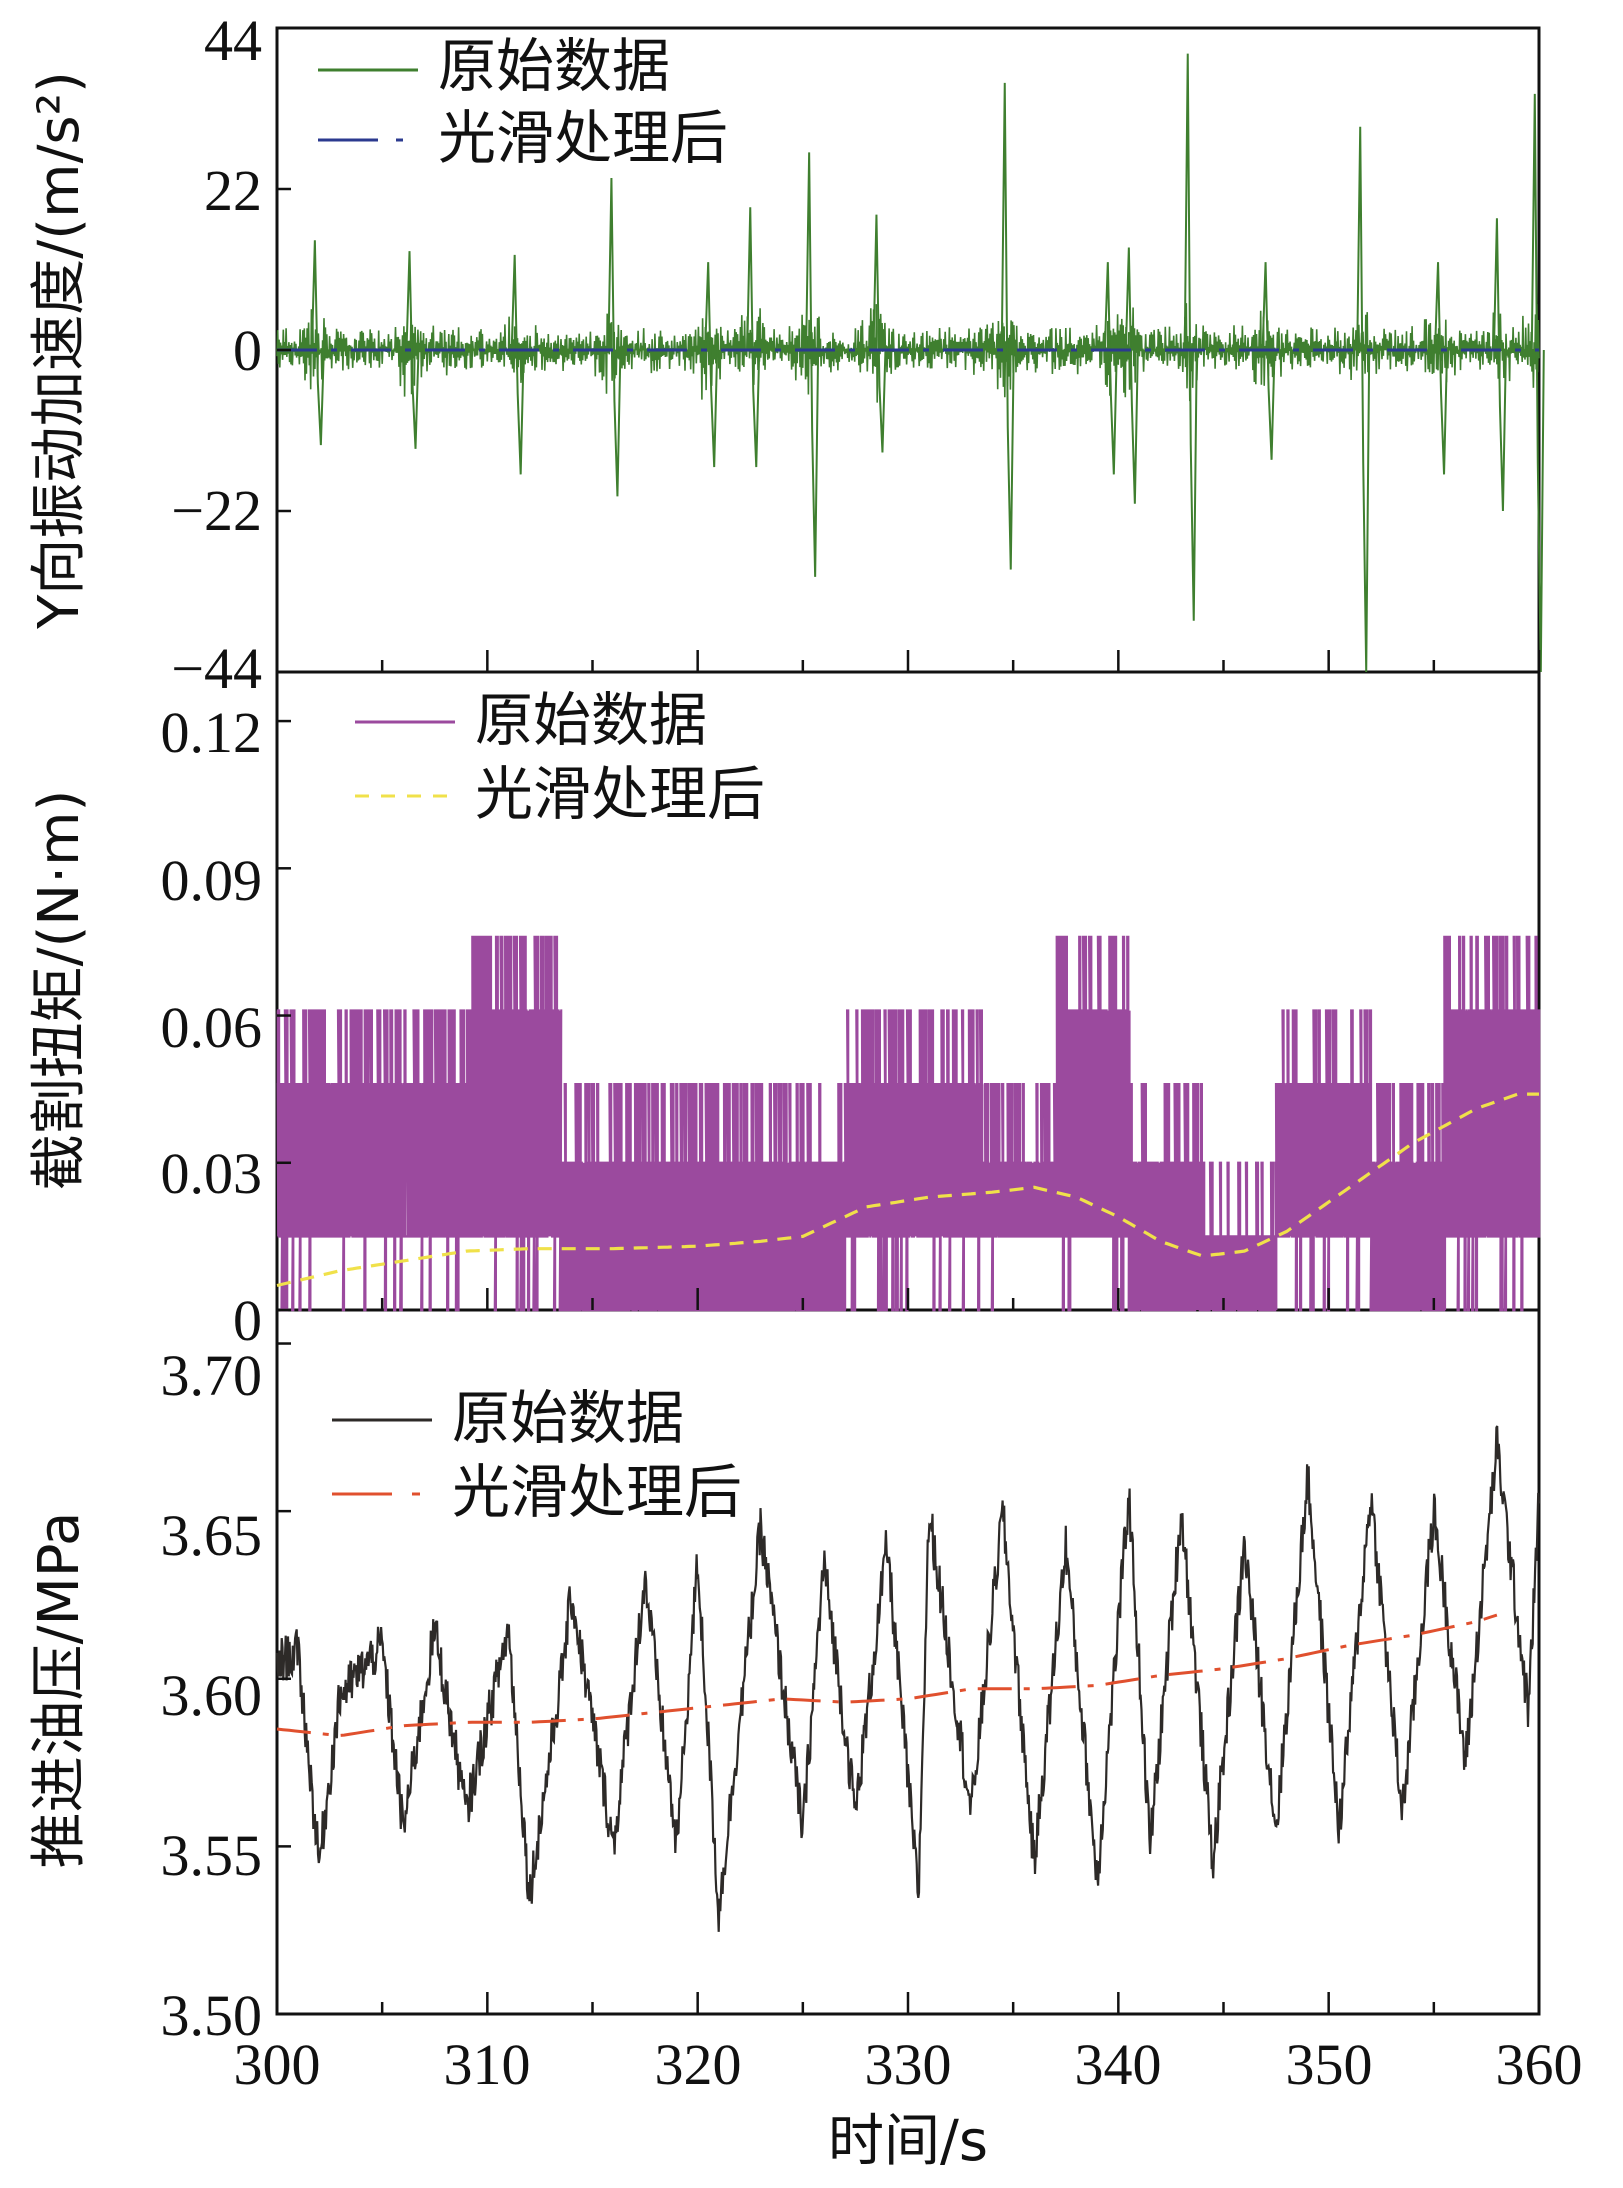  I want to click on panel-1-y-ticks: 44 22 0 −22 −44, so click(216, 354).